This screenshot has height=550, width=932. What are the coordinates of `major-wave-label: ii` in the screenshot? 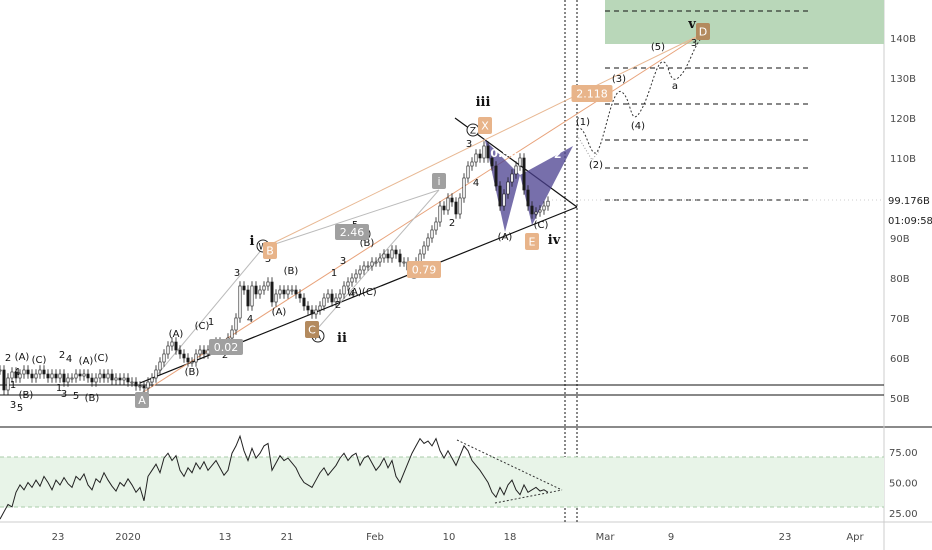 It's located at (342, 338).